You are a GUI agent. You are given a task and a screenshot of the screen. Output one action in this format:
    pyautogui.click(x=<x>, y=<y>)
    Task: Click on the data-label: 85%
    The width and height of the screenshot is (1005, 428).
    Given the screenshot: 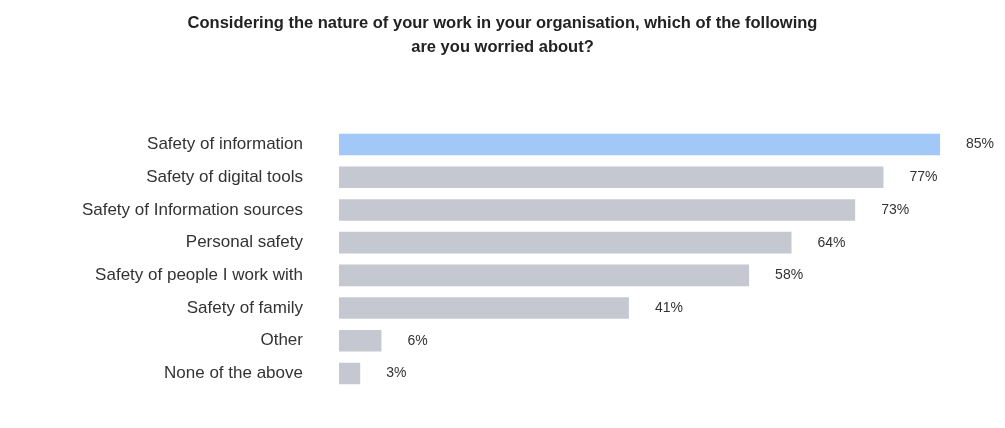 What is the action you would take?
    pyautogui.click(x=980, y=143)
    